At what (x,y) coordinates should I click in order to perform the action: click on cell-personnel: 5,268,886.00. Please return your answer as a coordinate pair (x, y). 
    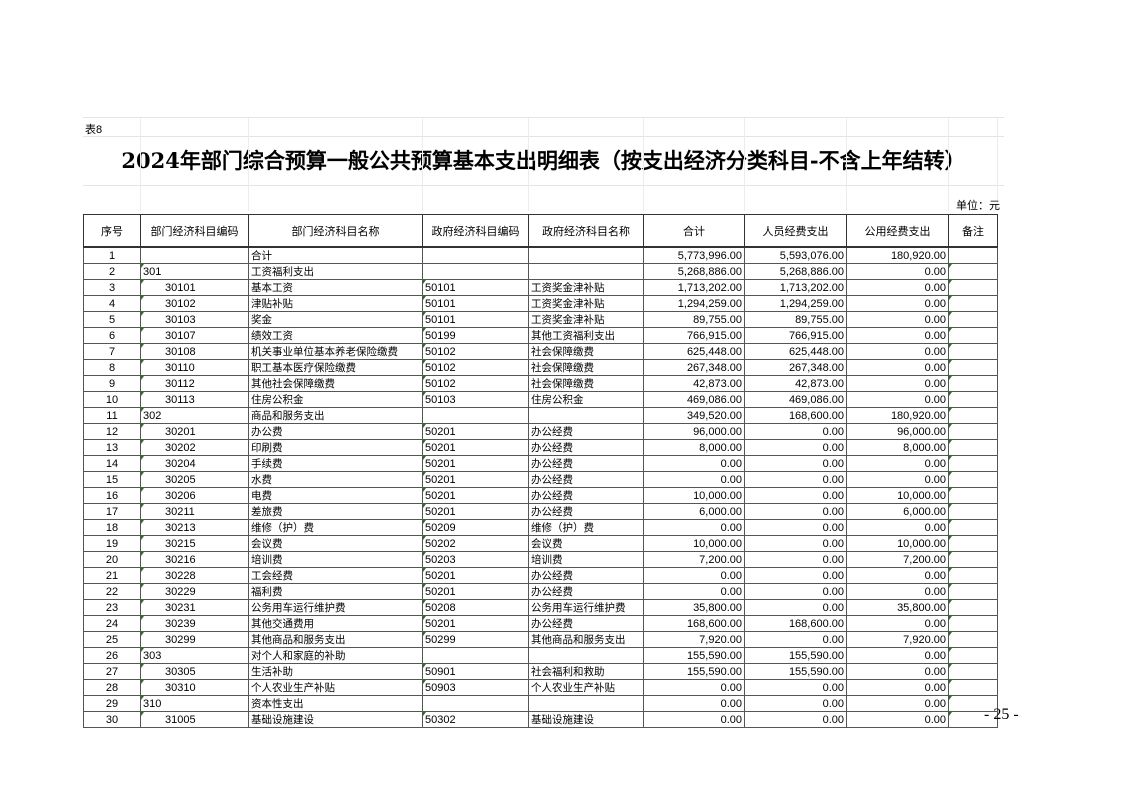
    Looking at the image, I should click on (795, 271).